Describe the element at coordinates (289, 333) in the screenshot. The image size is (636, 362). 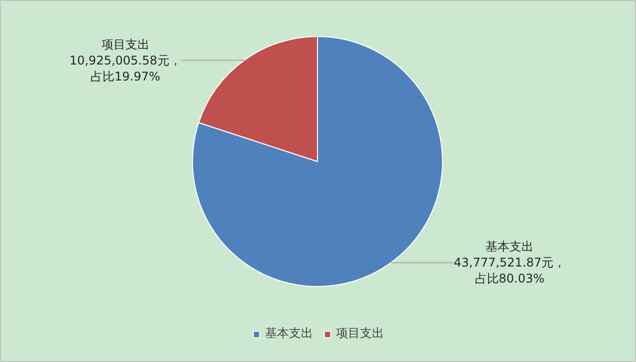
I see `legend-label: 基本支出` at that location.